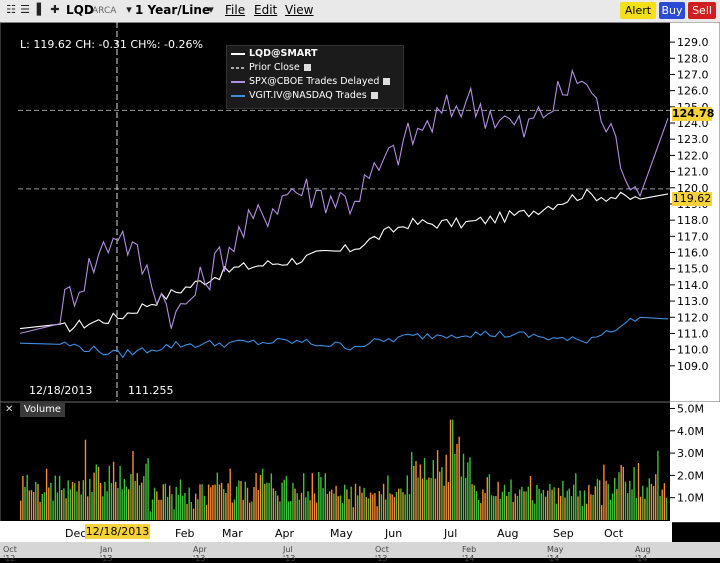 This screenshot has width=720, height=563. I want to click on legend-item-spx: SPX@CBOE Trades Delayed, so click(311, 82).